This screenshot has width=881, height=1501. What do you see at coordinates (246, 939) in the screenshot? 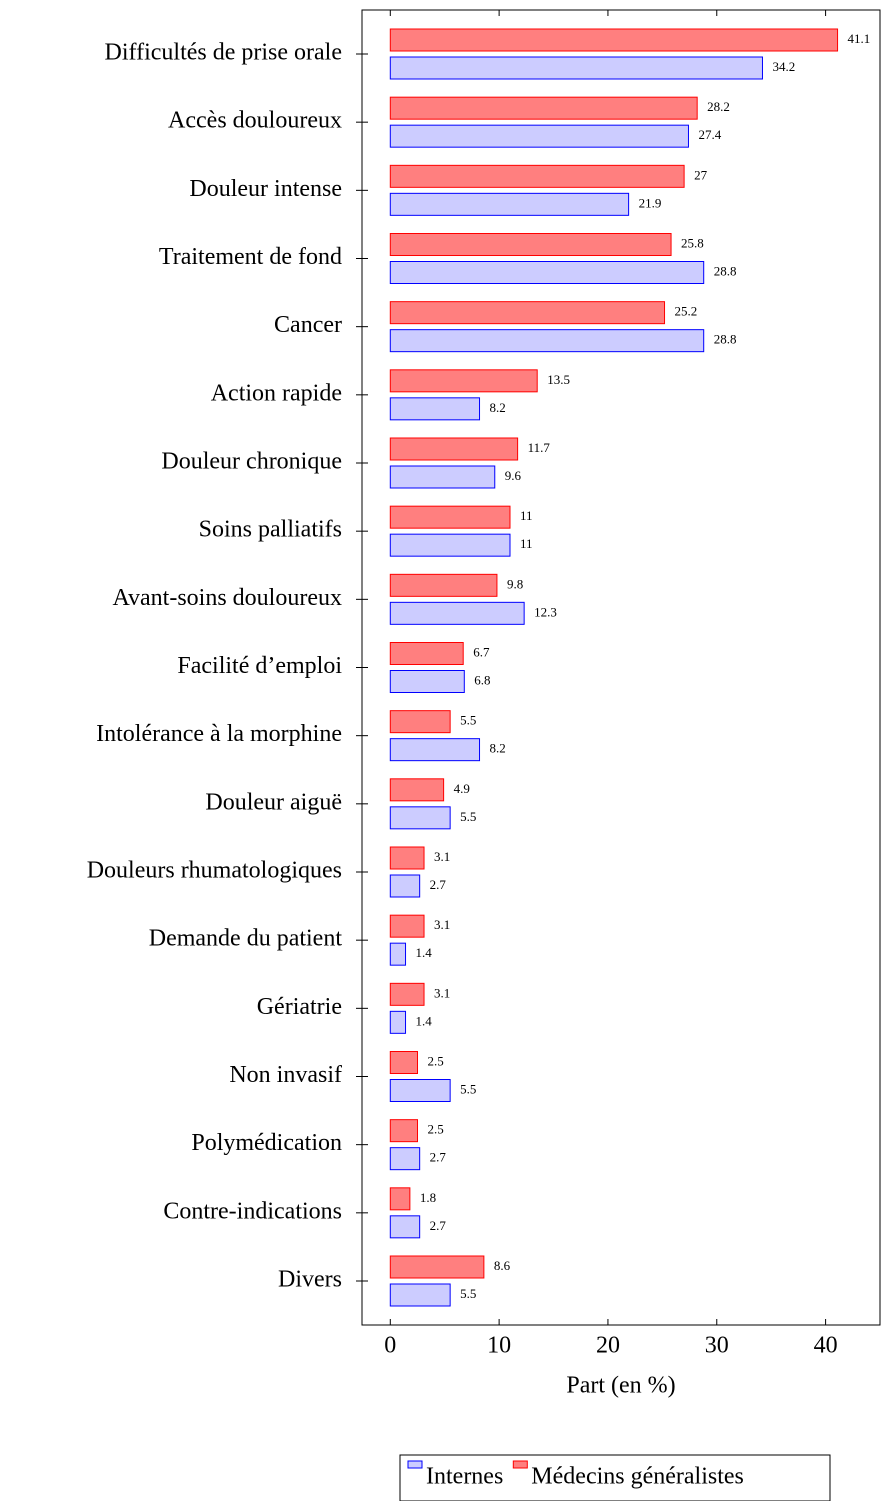
I see `y-tick-label: Demande du patient` at bounding box center [246, 939].